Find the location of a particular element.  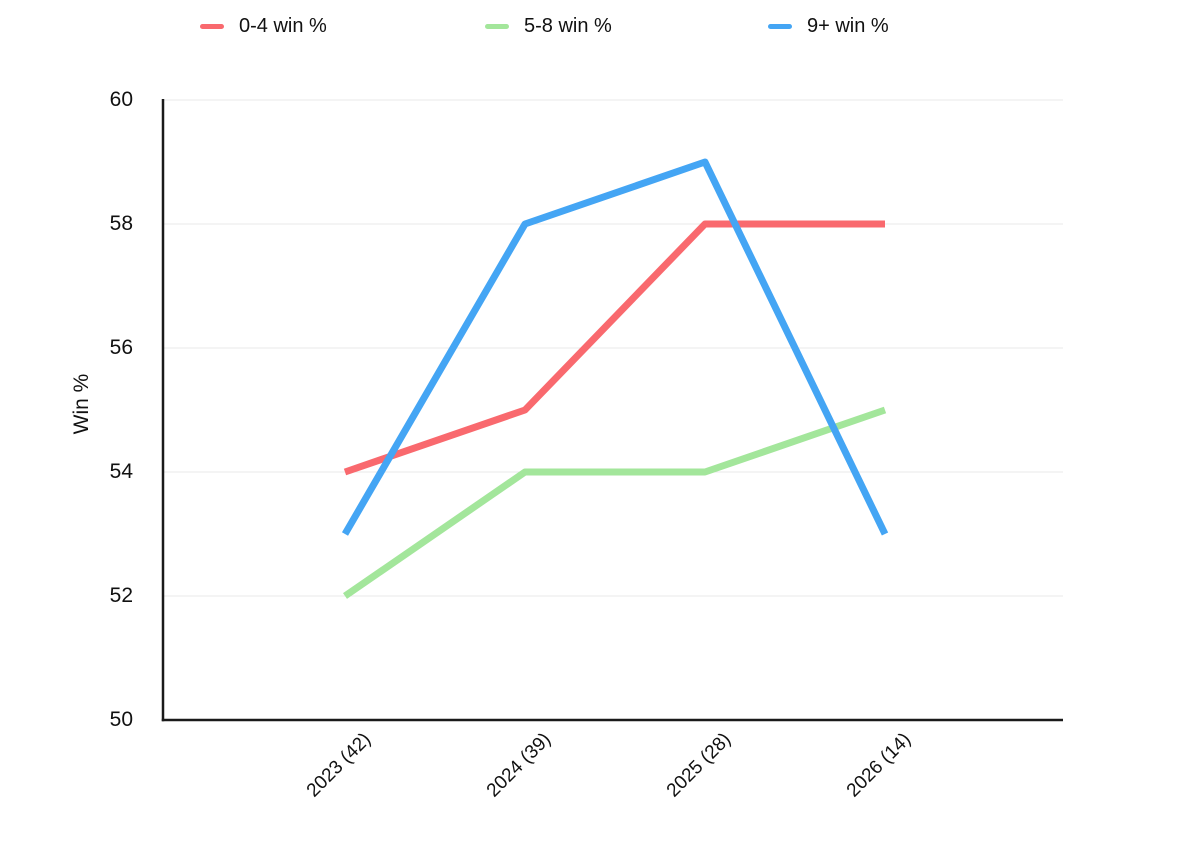

legend-swatch-5-8-win-icon is located at coordinates (497, 26).